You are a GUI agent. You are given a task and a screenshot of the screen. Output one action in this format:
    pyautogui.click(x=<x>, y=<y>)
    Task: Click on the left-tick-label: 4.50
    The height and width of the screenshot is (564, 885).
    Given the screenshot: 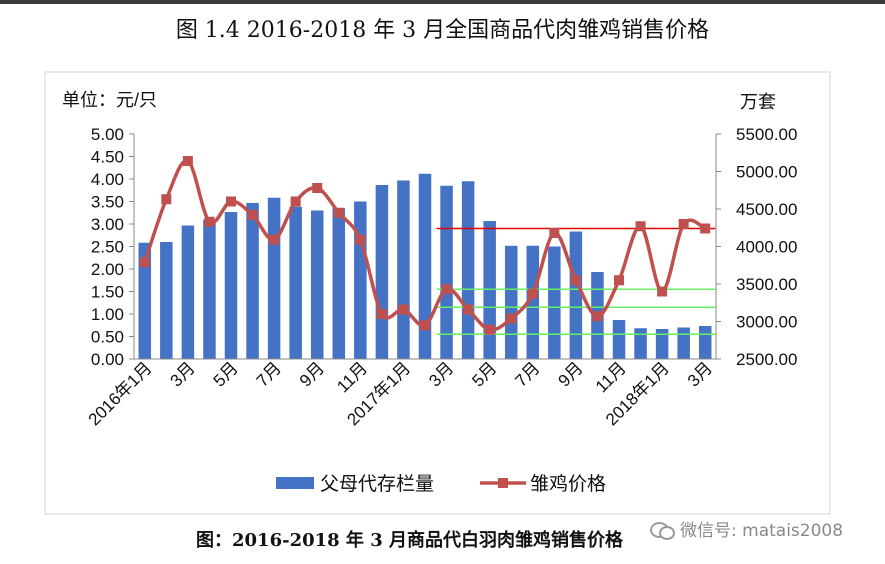 What is the action you would take?
    pyautogui.click(x=107, y=157)
    